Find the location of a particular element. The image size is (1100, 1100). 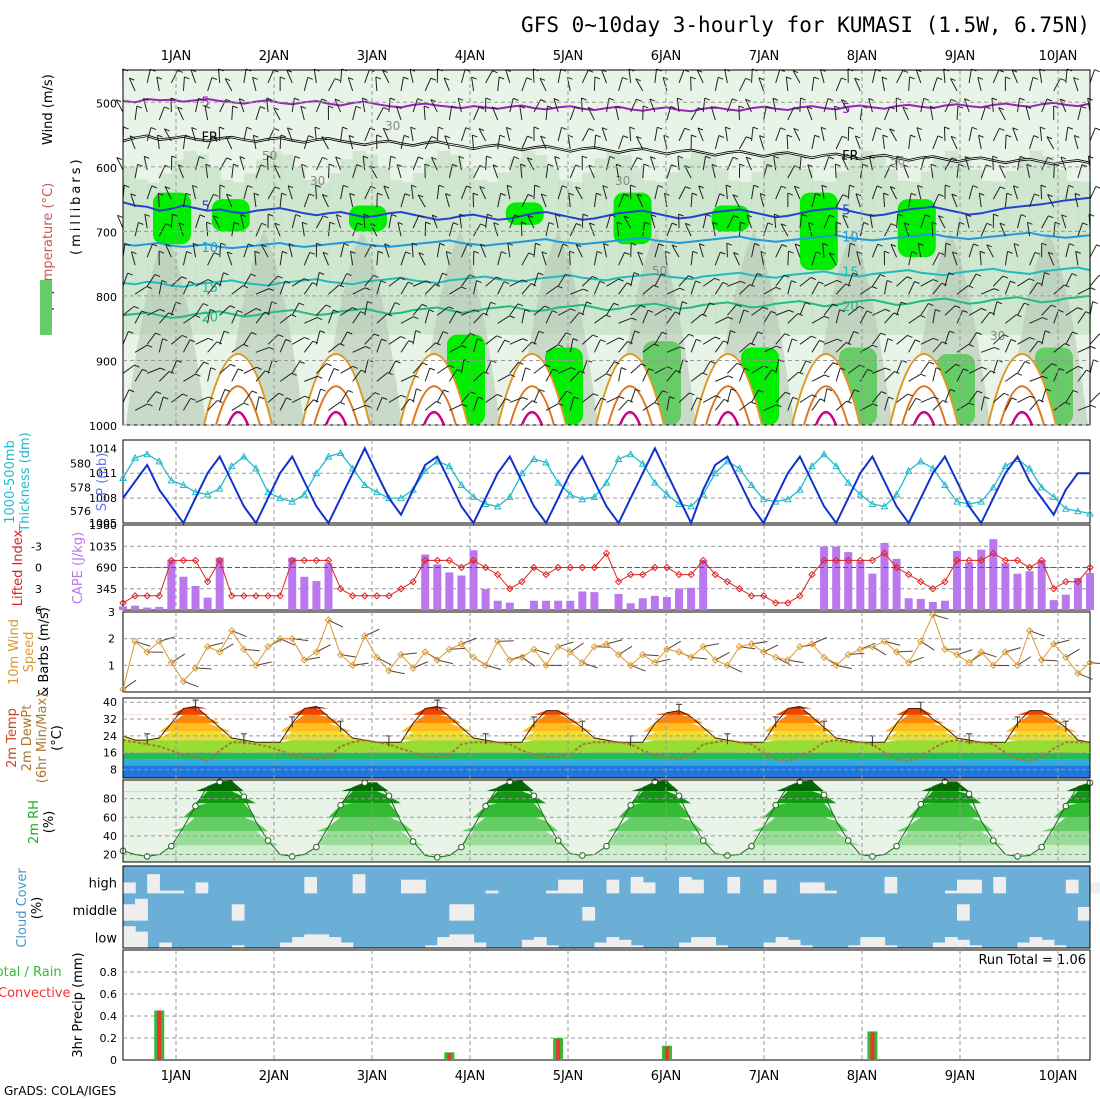

hot-isotherm-dome is located at coordinates (630, 418).